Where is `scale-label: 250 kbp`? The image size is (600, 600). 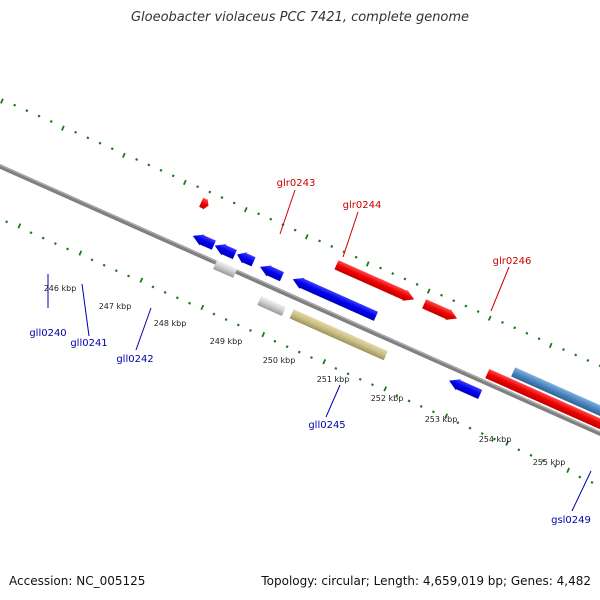 scale-label: 250 kbp is located at coordinates (279, 360).